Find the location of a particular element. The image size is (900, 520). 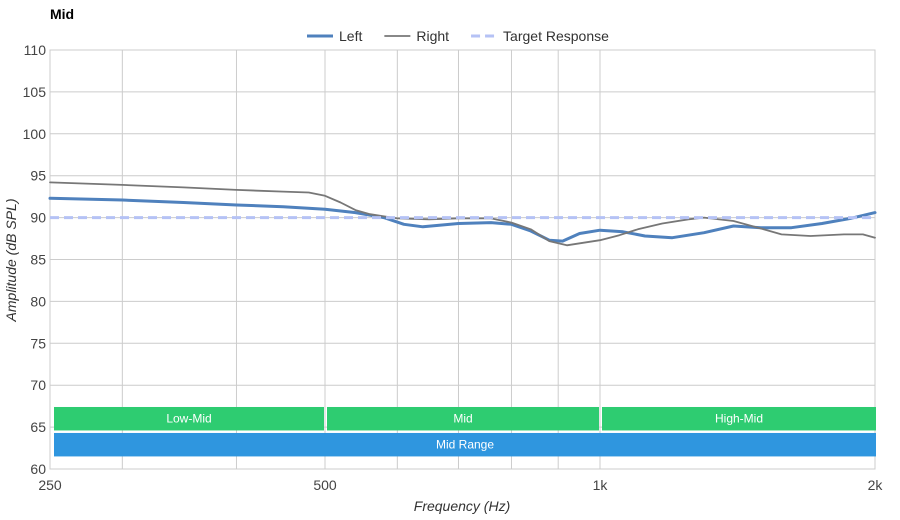

y-tick-label: 70 is located at coordinates (38, 385).